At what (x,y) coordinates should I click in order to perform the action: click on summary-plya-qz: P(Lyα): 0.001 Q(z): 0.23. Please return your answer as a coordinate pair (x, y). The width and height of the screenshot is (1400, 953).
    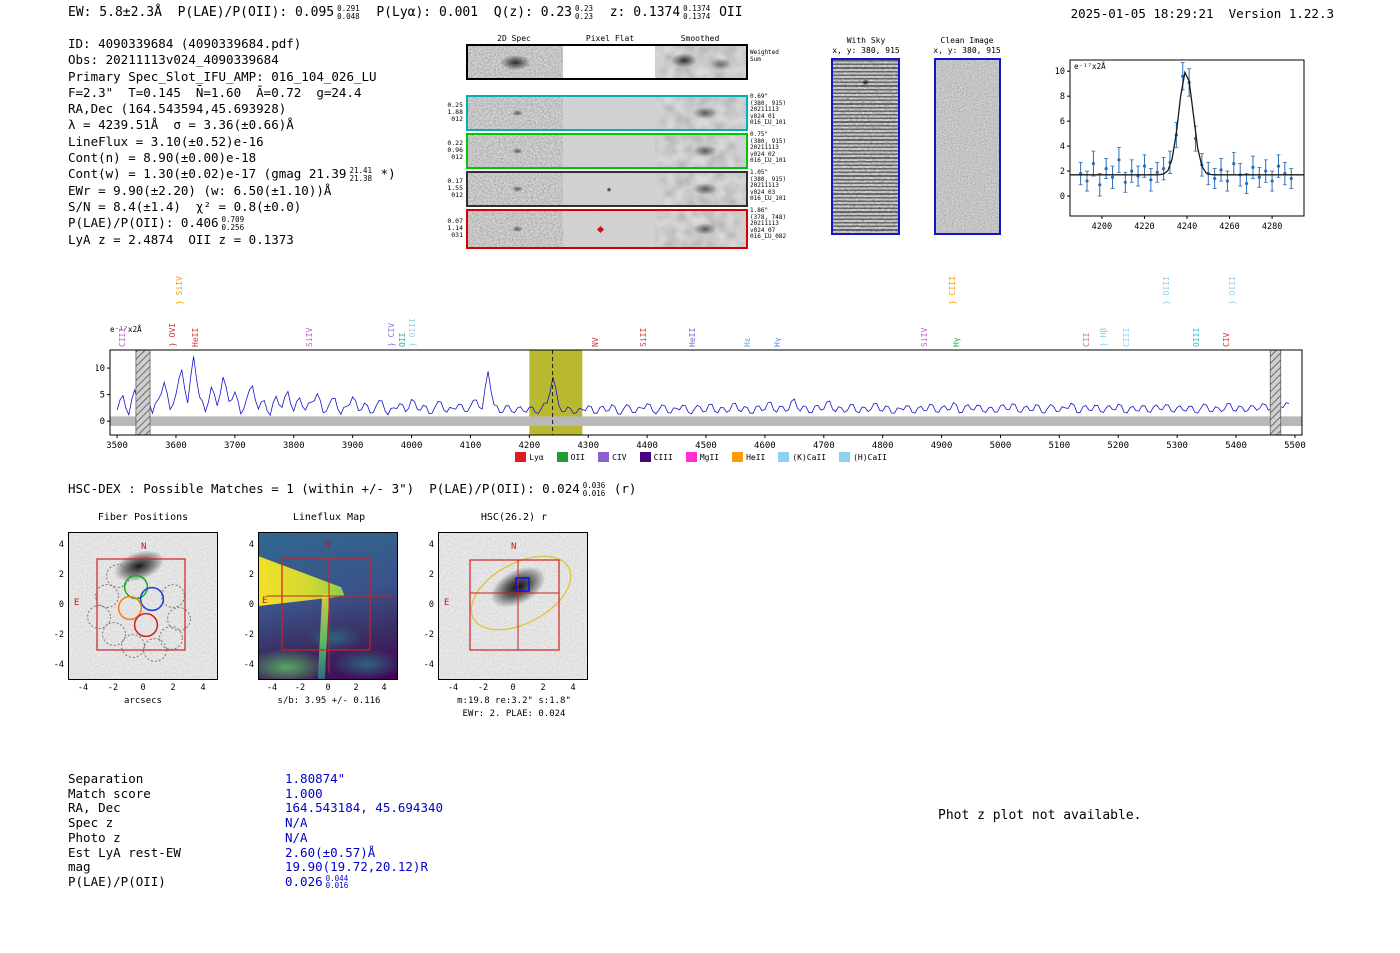
    Looking at the image, I should click on (466, 12).